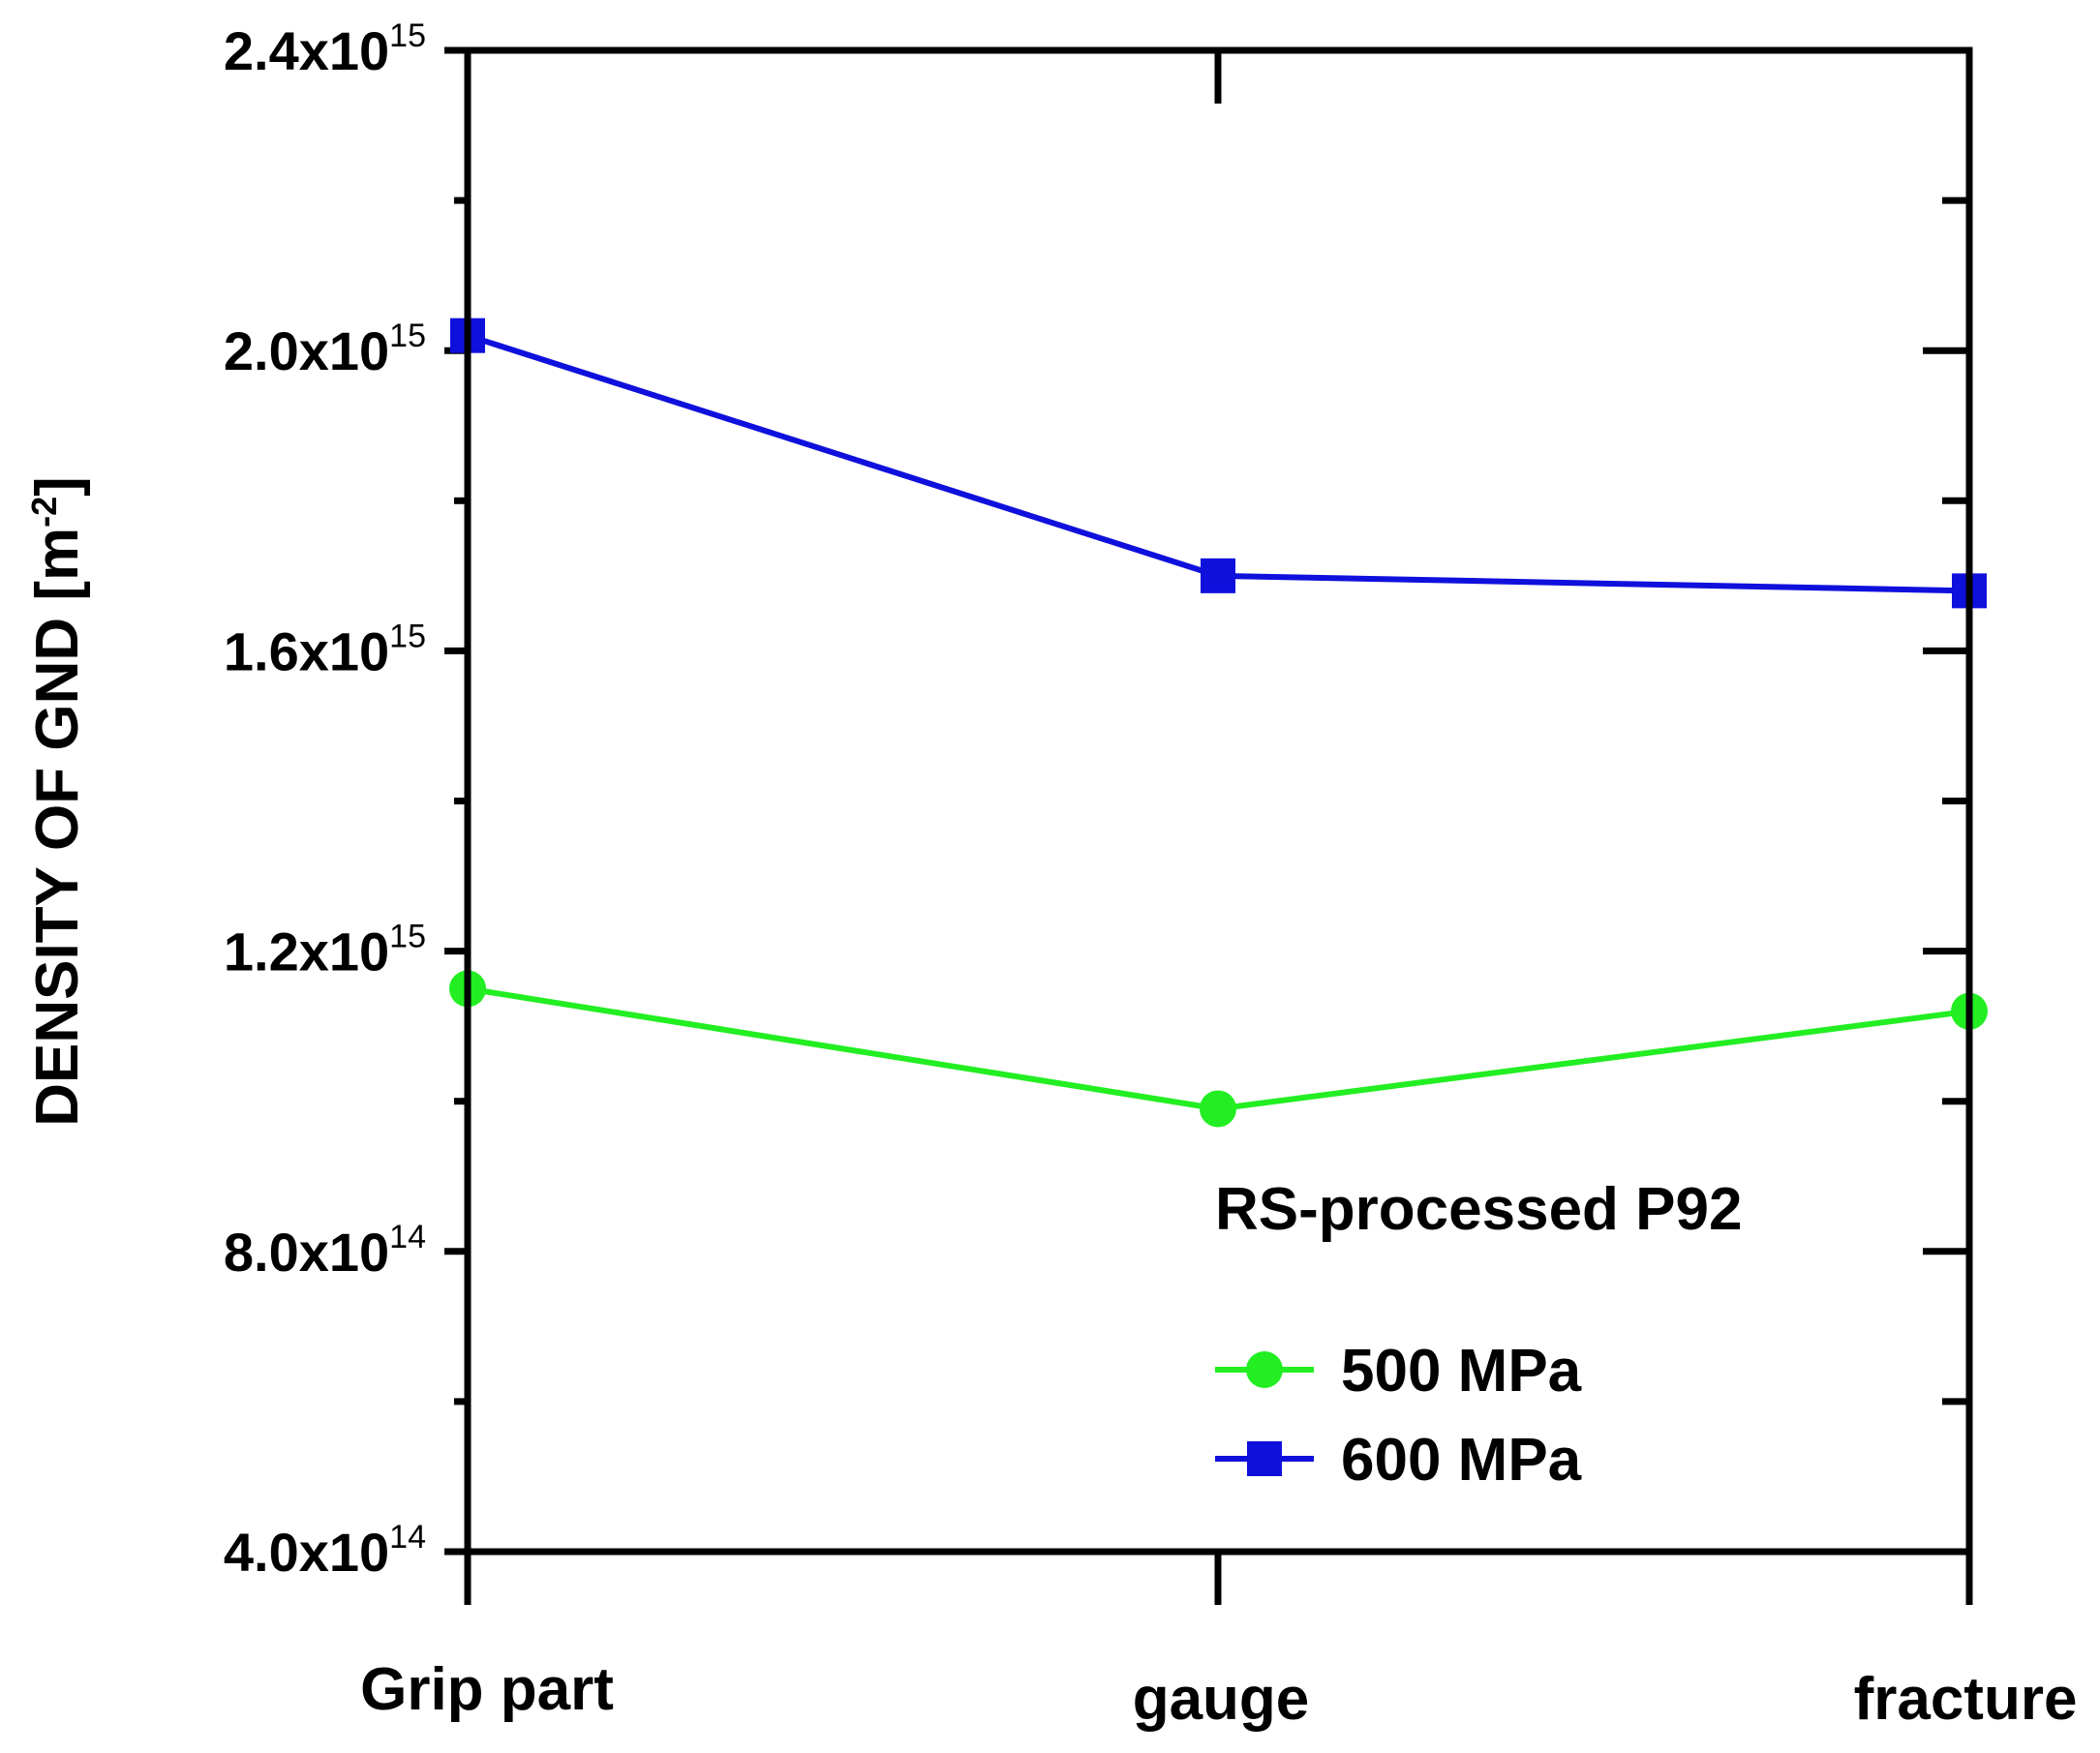 The height and width of the screenshot is (1753, 2100). Describe the element at coordinates (1966, 1699) in the screenshot. I see `x-tick-label-fracture: fracture` at that location.